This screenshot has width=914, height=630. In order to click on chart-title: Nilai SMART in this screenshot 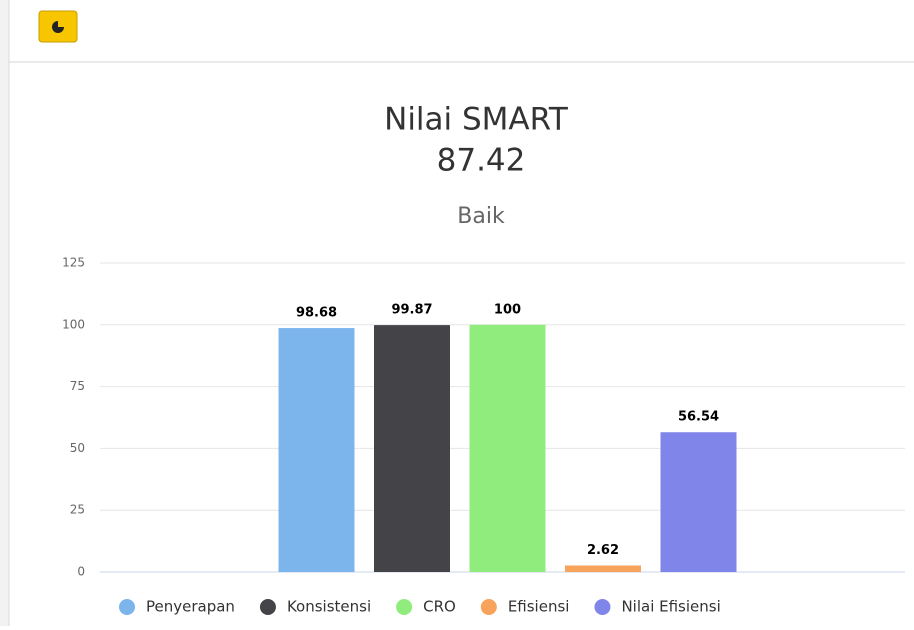, I will do `click(476, 120)`.